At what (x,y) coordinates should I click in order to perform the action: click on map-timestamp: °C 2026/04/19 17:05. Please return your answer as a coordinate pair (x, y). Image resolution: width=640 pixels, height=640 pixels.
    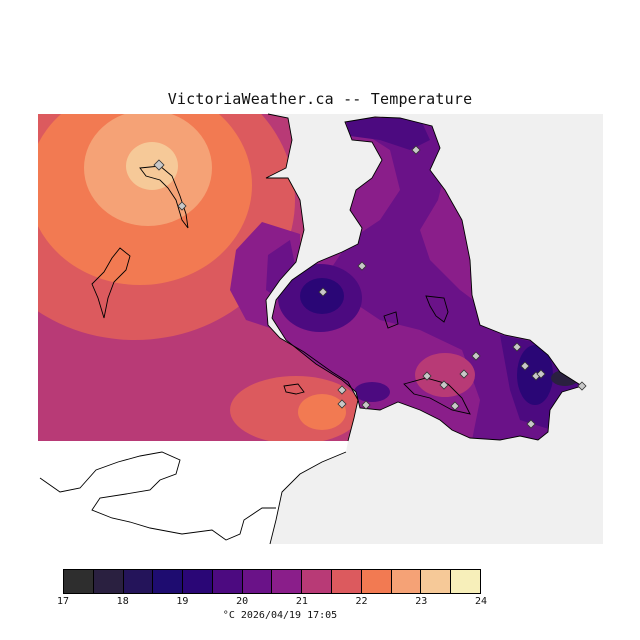
    Looking at the image, I should click on (280, 615).